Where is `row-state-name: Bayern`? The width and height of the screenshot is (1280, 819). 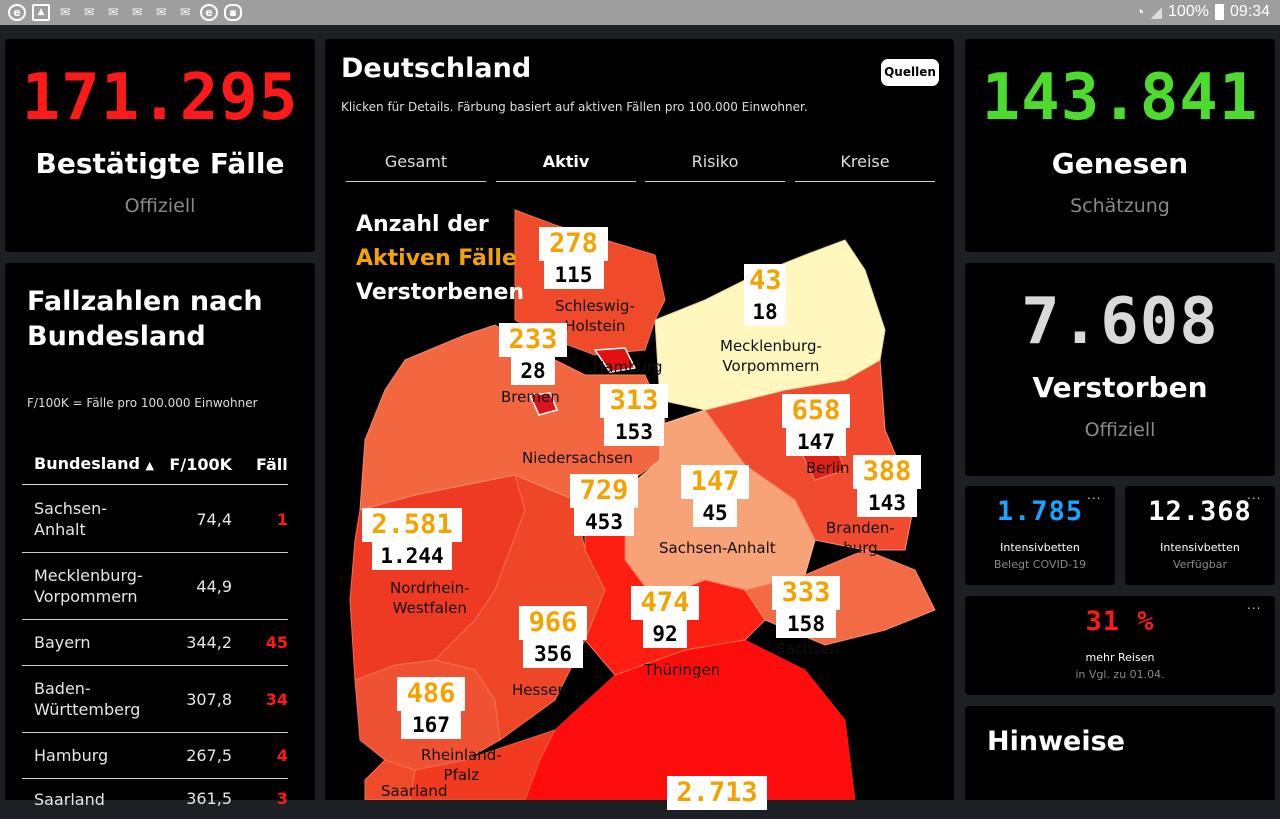
row-state-name: Bayern is located at coordinates (62, 642).